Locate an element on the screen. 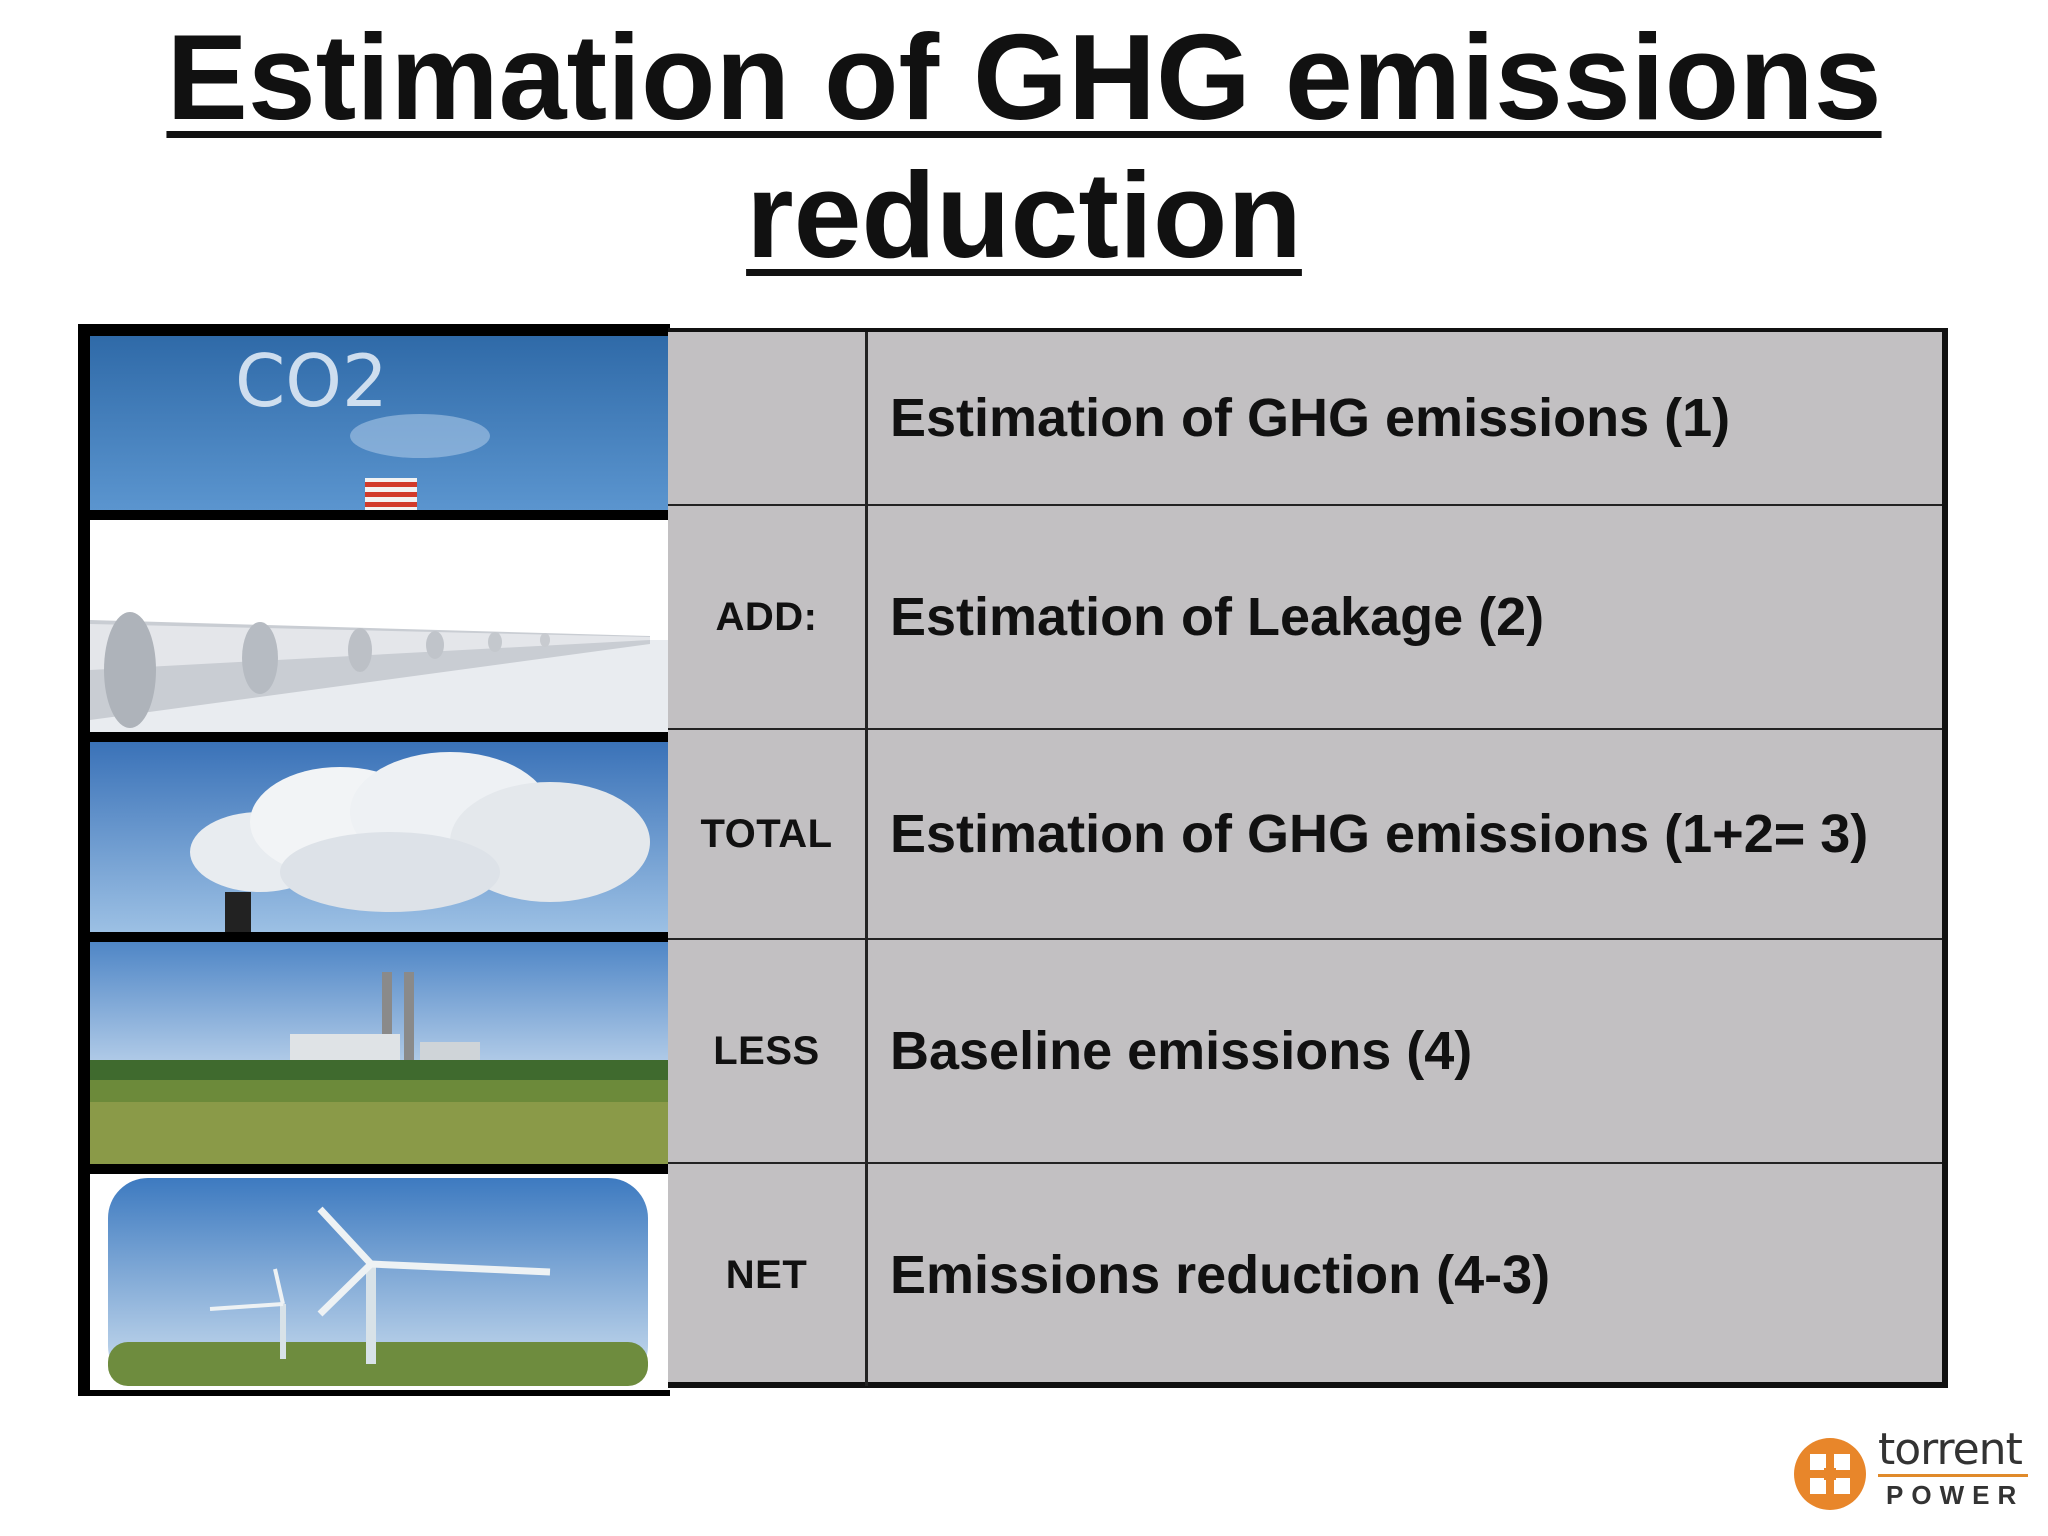  table-row: Estimation of GHG emissions (1) is located at coordinates (1305, 419).